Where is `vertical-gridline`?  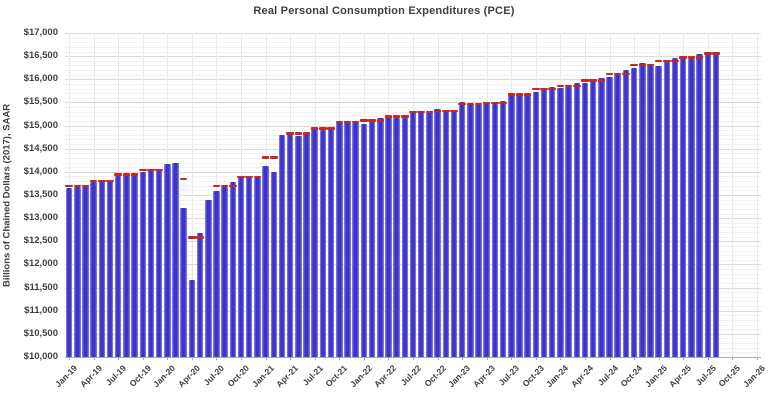
vertical-gridline is located at coordinates (733, 195).